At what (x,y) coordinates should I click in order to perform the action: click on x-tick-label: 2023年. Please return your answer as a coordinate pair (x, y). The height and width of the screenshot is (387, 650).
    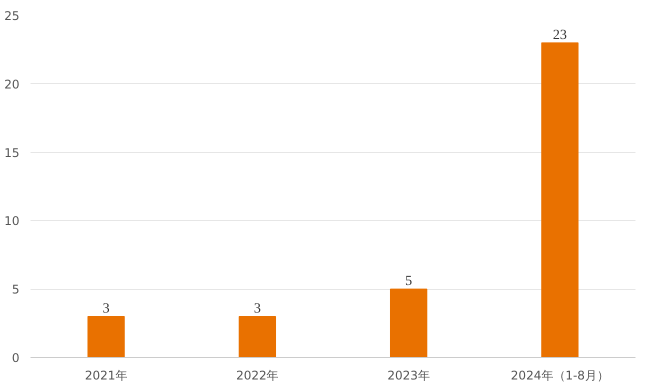
    Looking at the image, I should click on (408, 375).